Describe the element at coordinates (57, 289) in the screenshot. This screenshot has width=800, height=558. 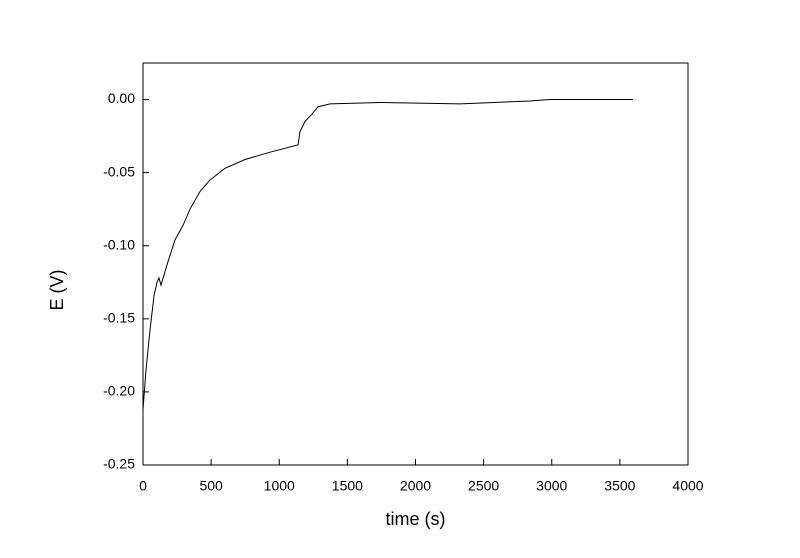
I see `y-axis-label: E (V)` at that location.